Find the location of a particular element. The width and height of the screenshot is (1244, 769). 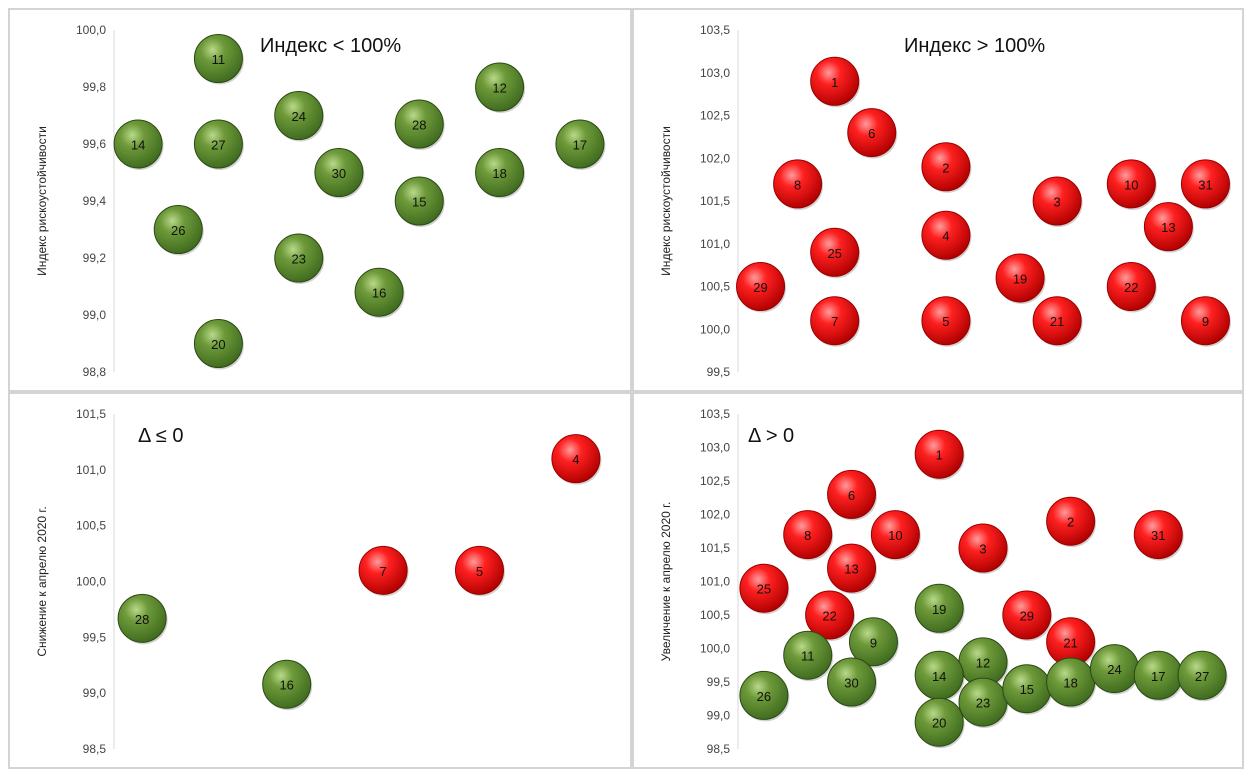

bubble-point-1: 1 is located at coordinates (939, 455).